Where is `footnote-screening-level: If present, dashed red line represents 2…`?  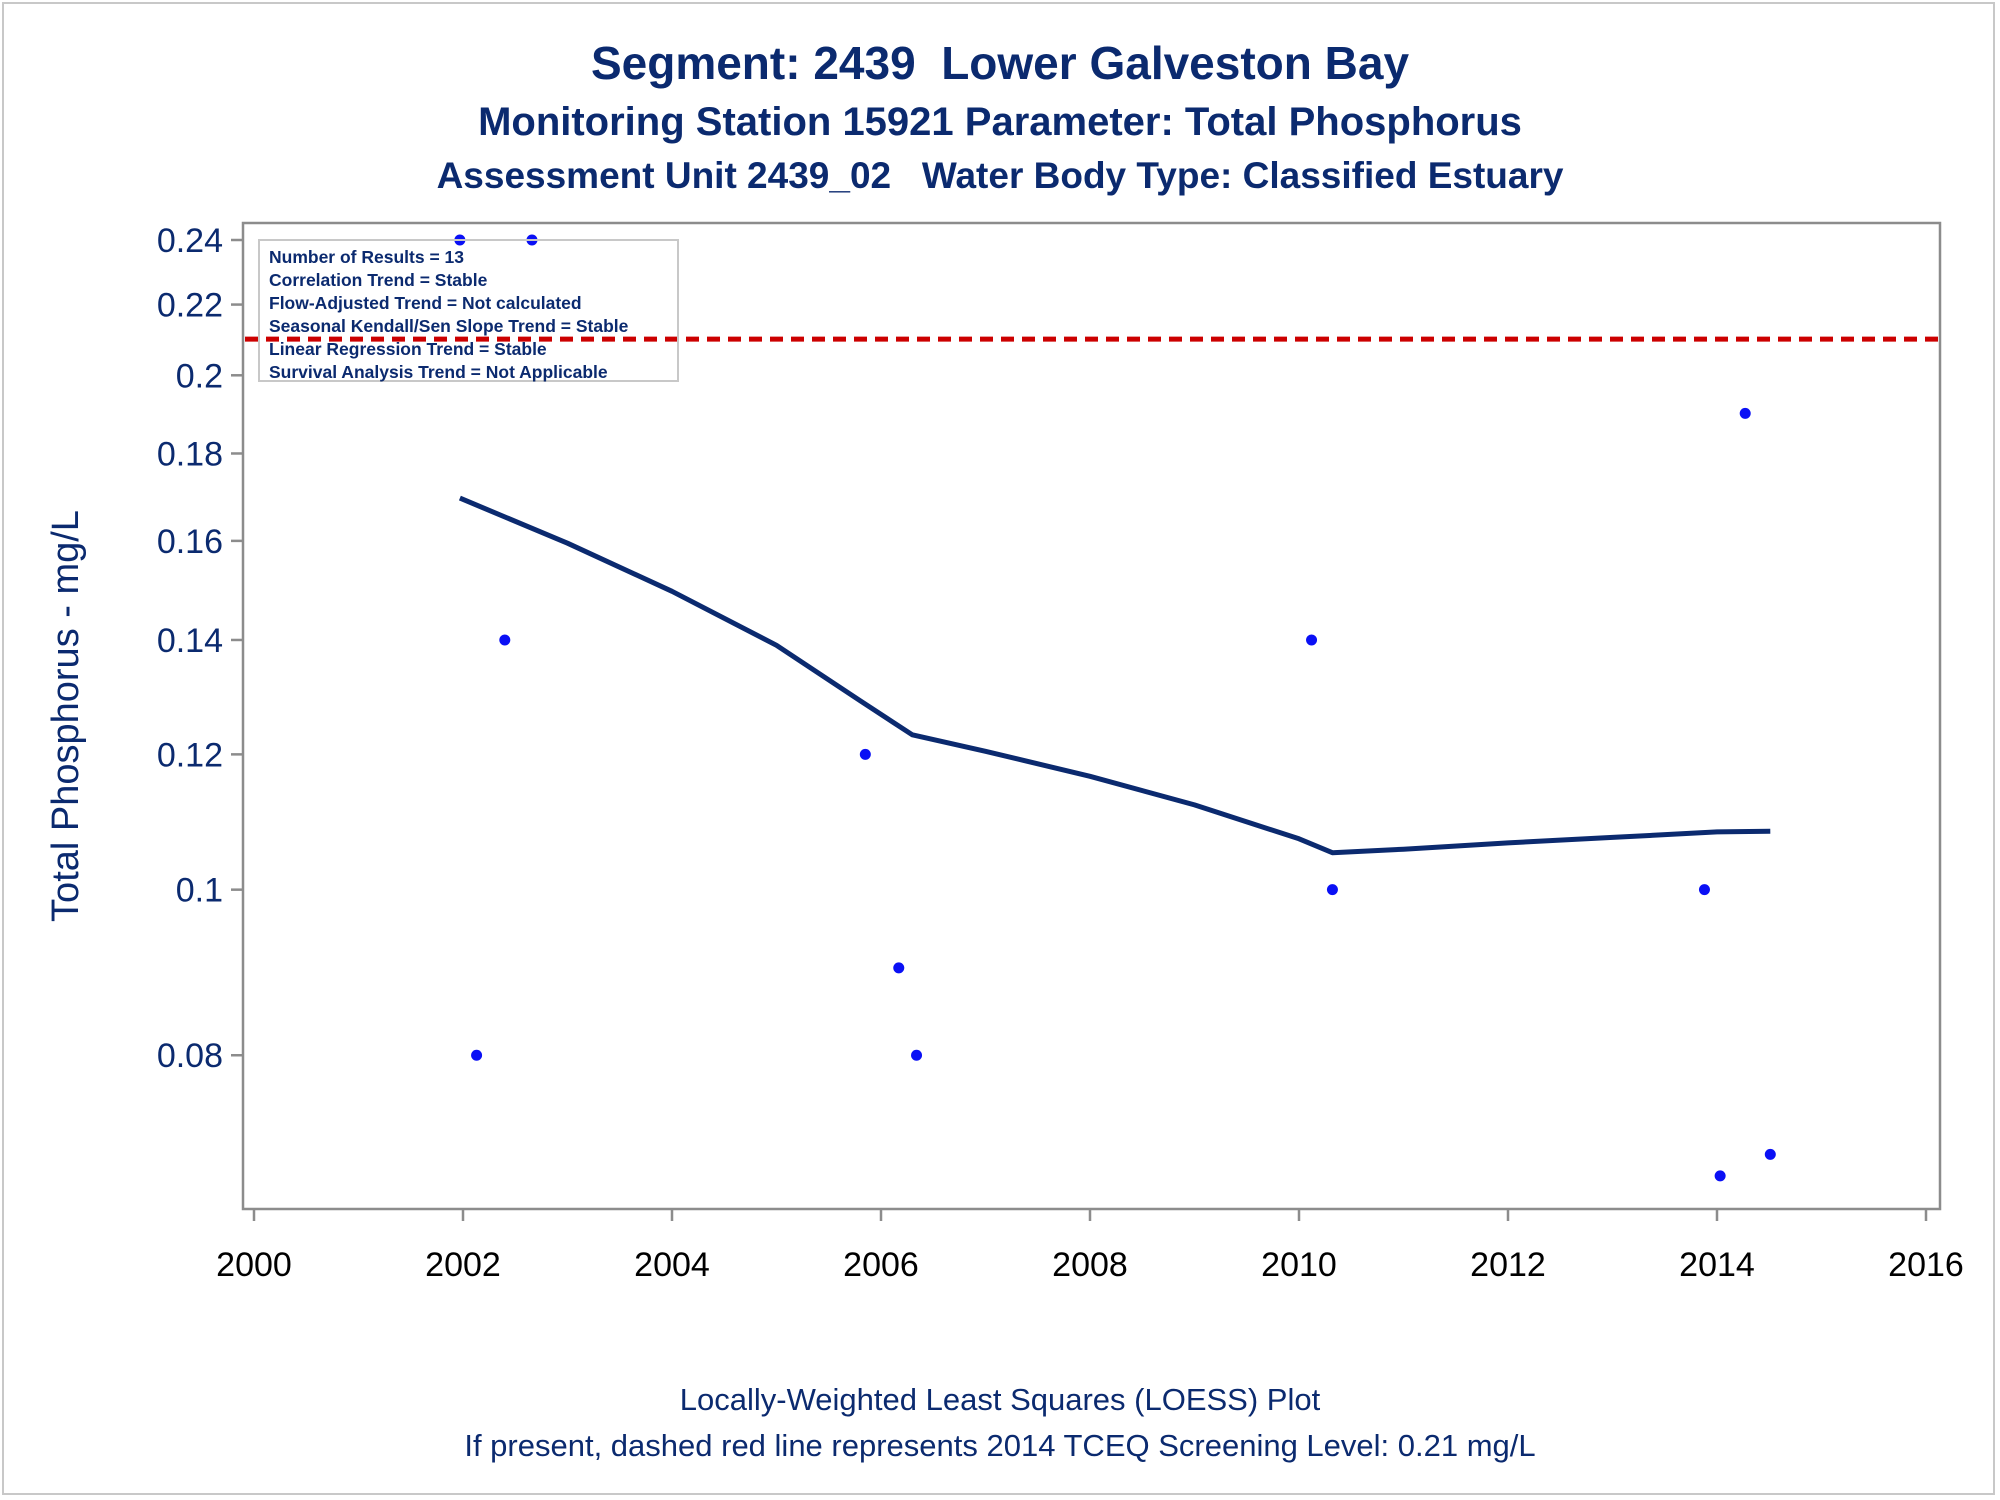 footnote-screening-level: If present, dashed red line represents 2… is located at coordinates (1000, 1445).